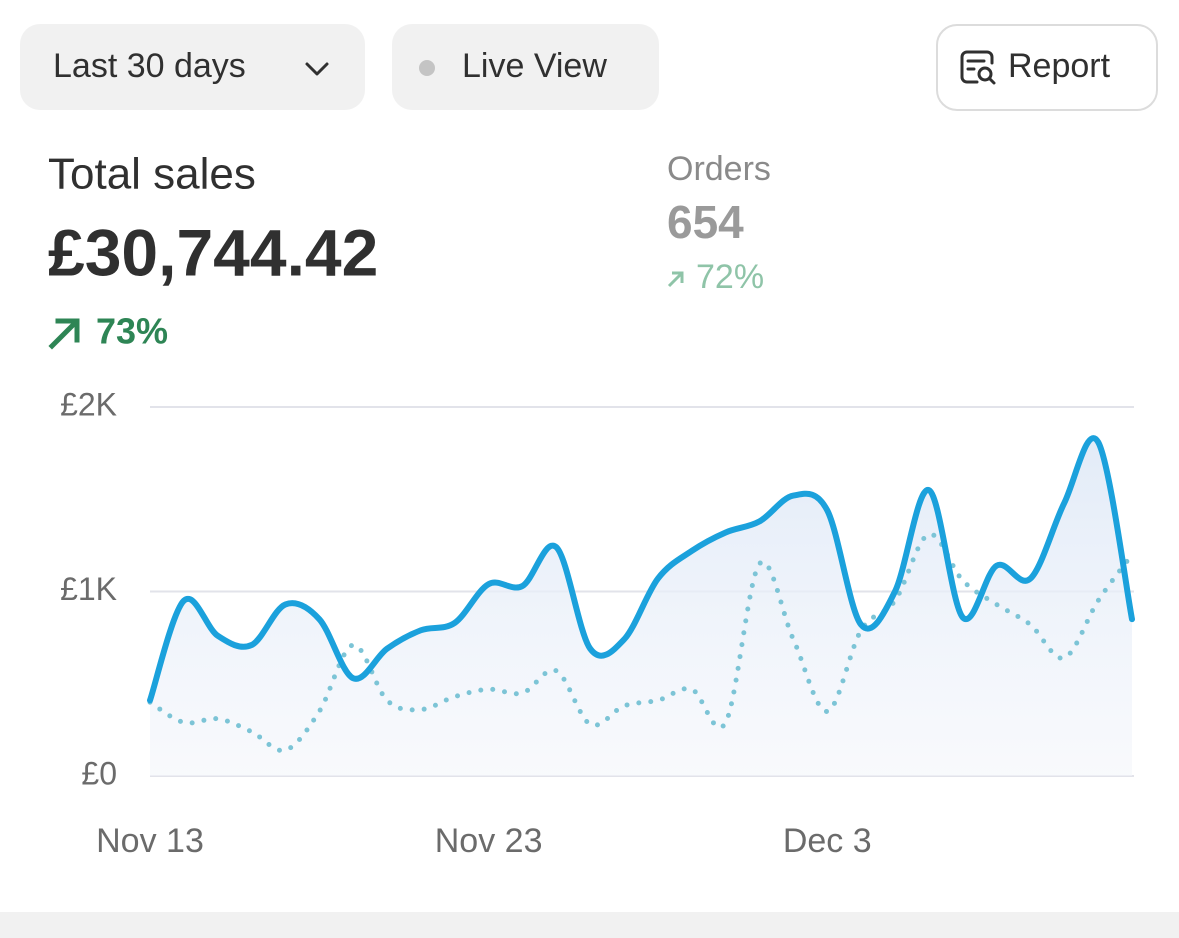  What do you see at coordinates (534, 66) in the screenshot?
I see `live-view-label: Live View` at bounding box center [534, 66].